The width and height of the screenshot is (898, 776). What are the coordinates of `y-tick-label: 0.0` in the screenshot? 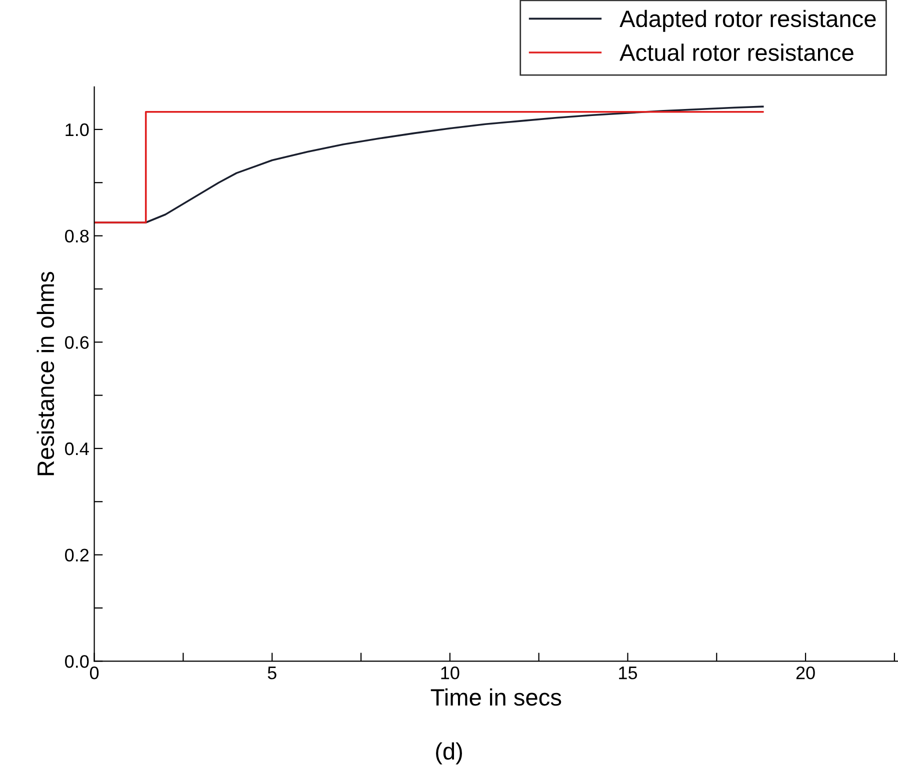 It's located at (77, 661).